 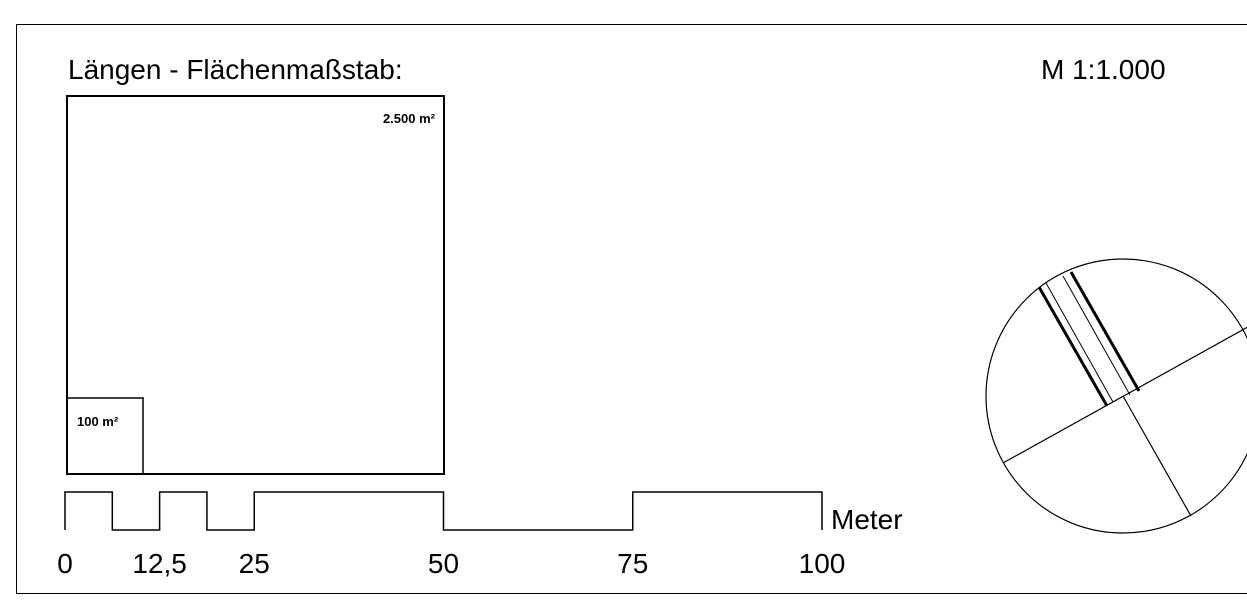 I want to click on north-arrow-needle-inner-left, so click(x=1079, y=342).